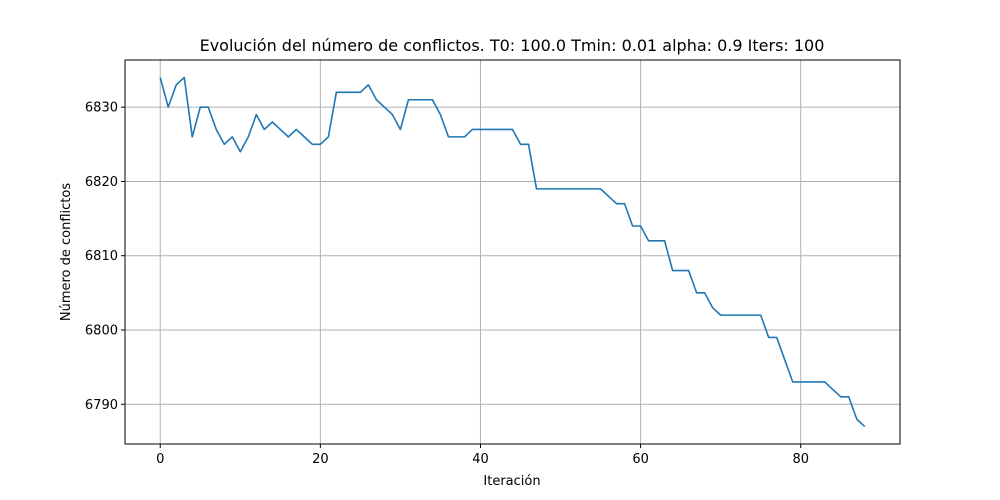 Image resolution: width=1000 pixels, height=500 pixels. I want to click on x-axis-label: Iteración, so click(511, 481).